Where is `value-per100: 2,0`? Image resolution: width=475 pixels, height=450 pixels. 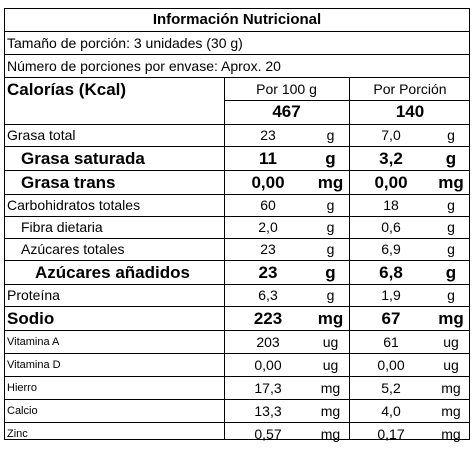 value-per100: 2,0 is located at coordinates (268, 227).